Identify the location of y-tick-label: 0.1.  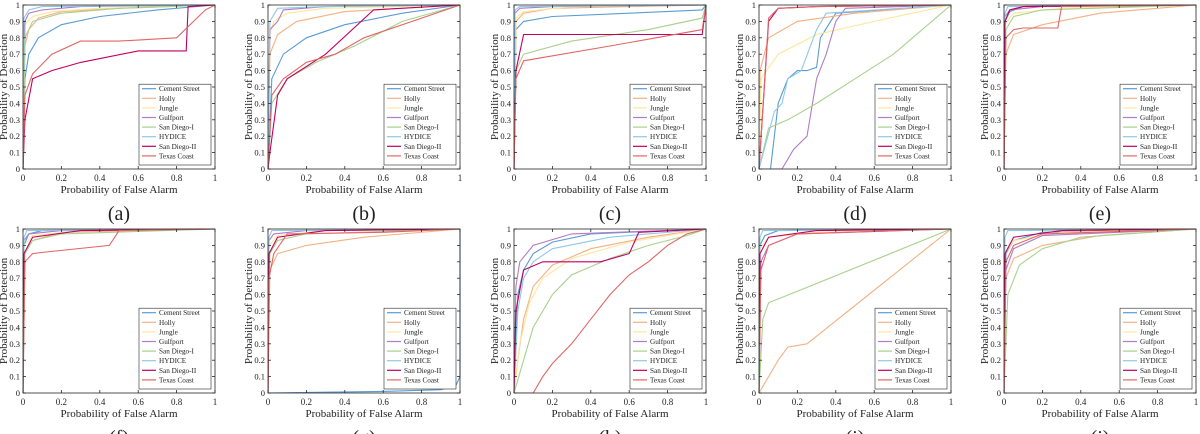
(505, 153).